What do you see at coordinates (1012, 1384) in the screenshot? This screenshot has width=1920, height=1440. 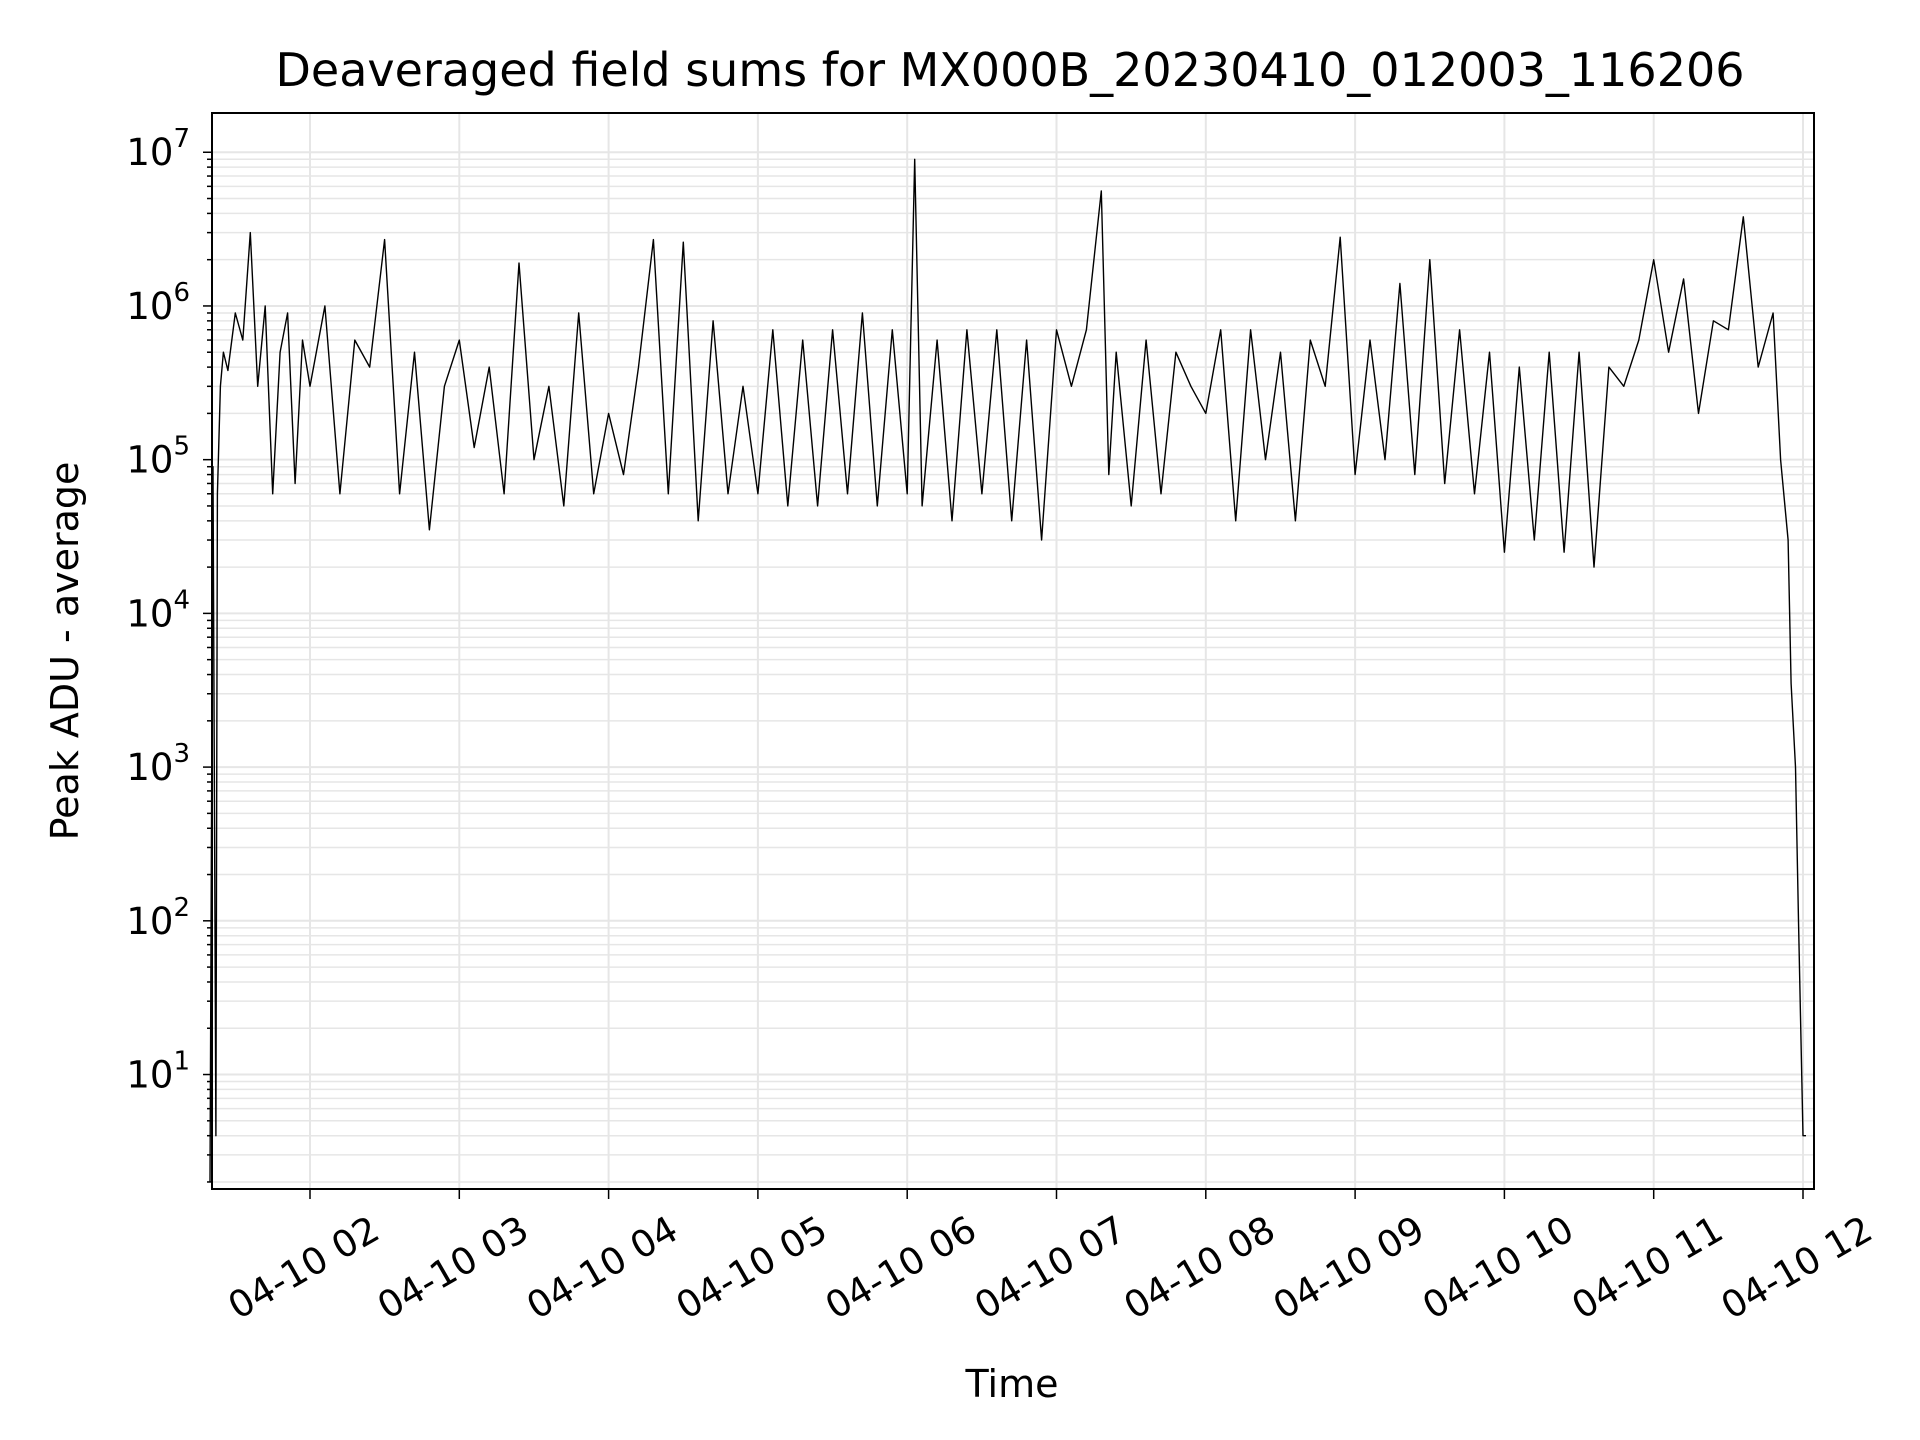 I see `x-axis-label: Time` at bounding box center [1012, 1384].